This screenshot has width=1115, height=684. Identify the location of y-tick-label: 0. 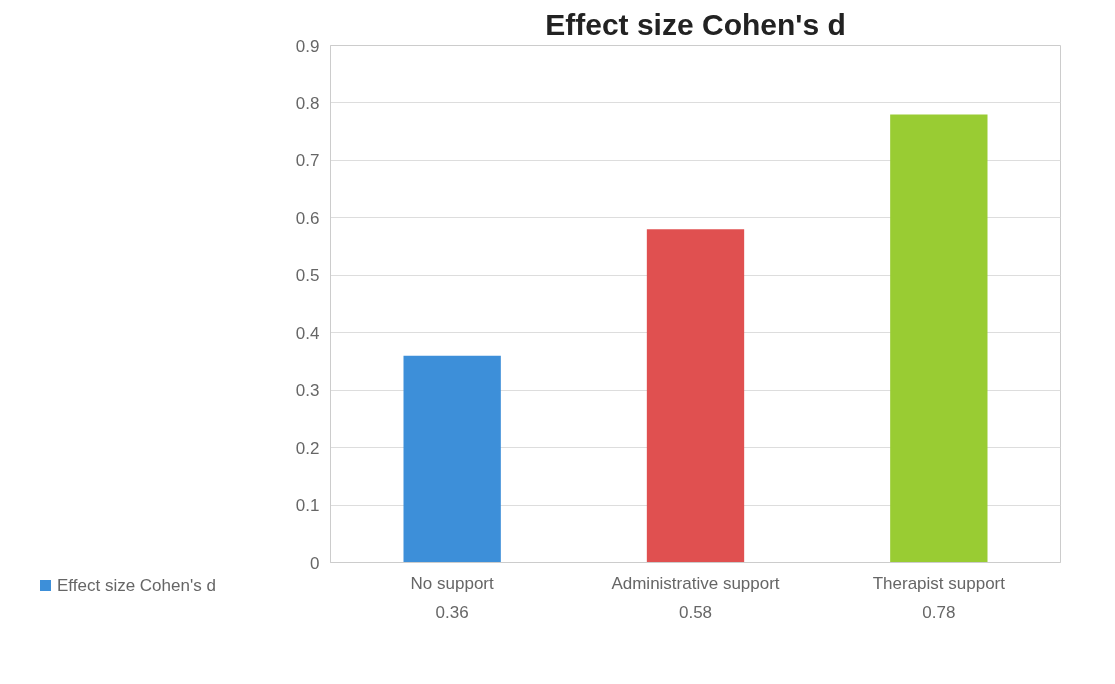
(315, 563).